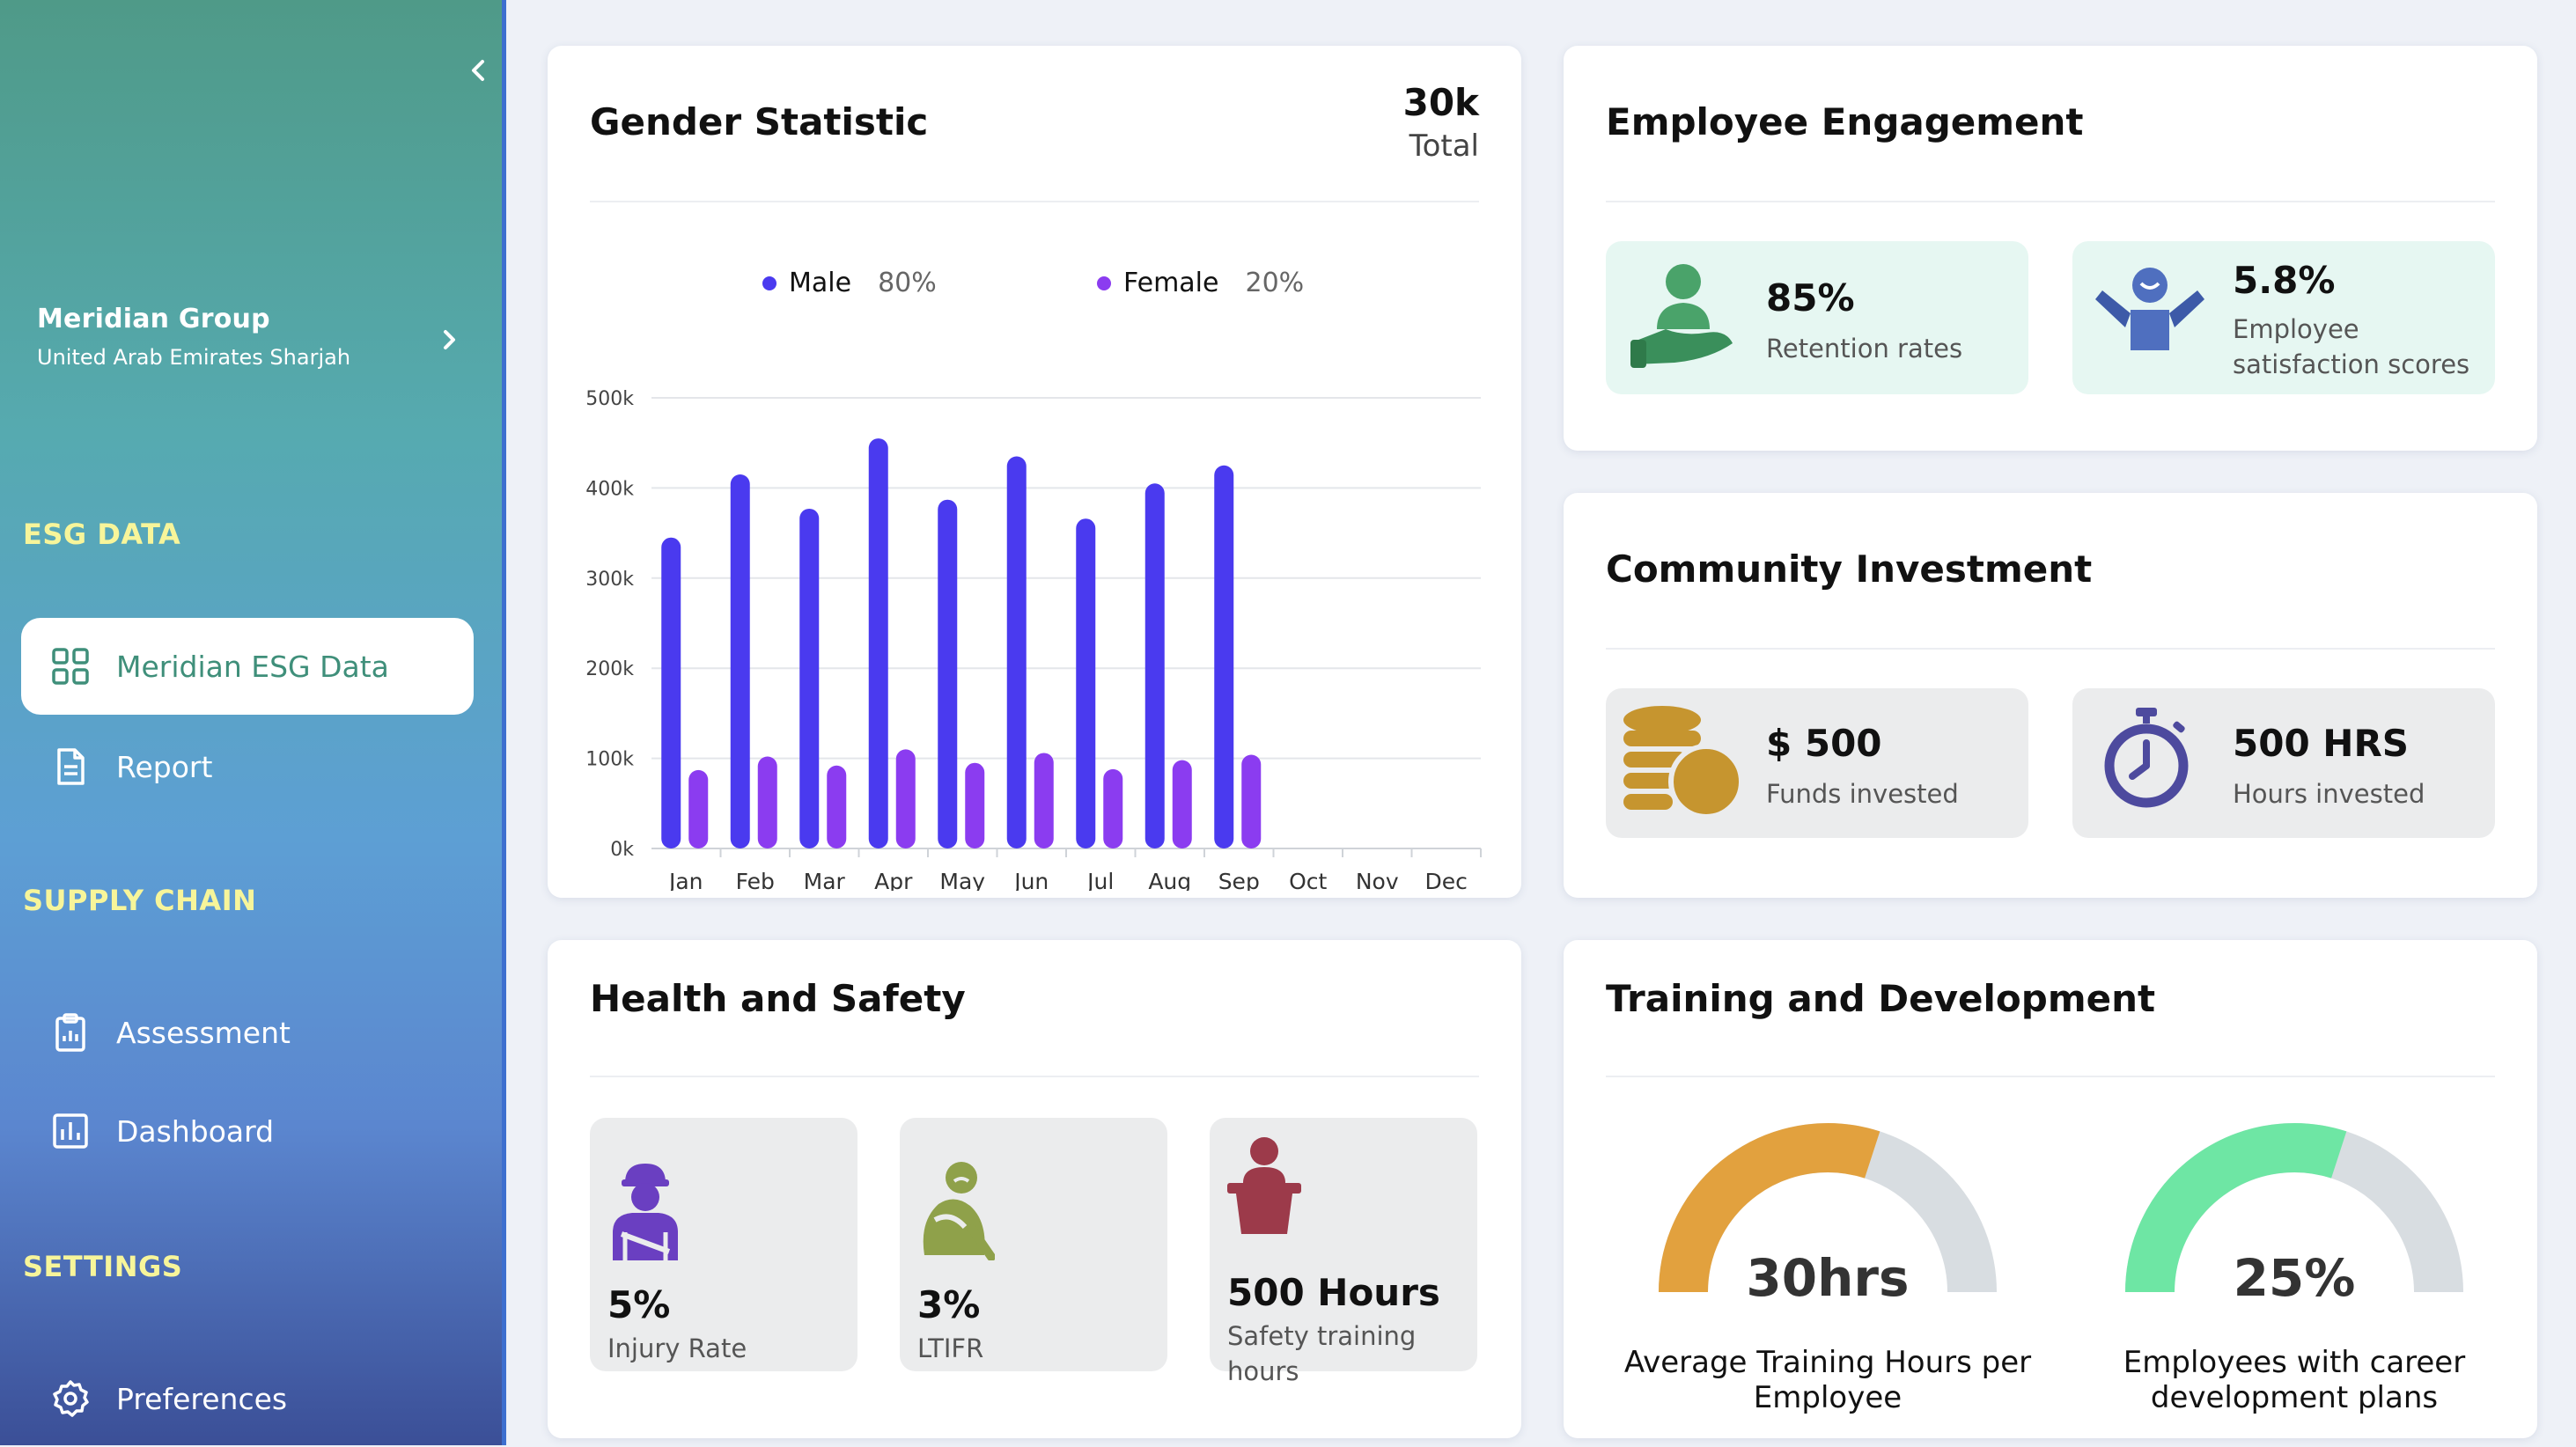 The height and width of the screenshot is (1447, 2576). What do you see at coordinates (248, 666) in the screenshot?
I see `sidebar-item-esg-data: Meridian ESG Data` at bounding box center [248, 666].